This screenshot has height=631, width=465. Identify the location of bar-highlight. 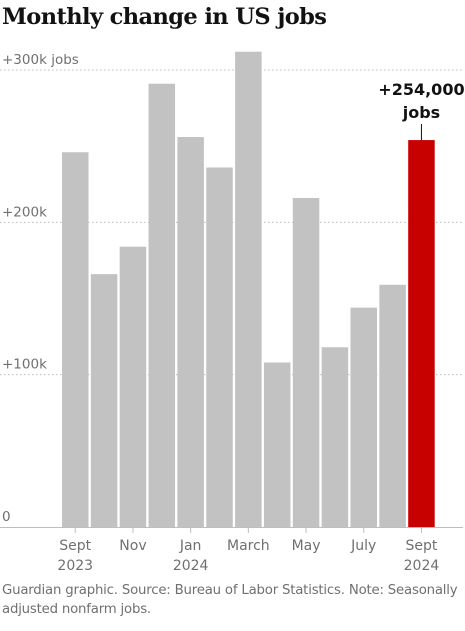
(421, 333).